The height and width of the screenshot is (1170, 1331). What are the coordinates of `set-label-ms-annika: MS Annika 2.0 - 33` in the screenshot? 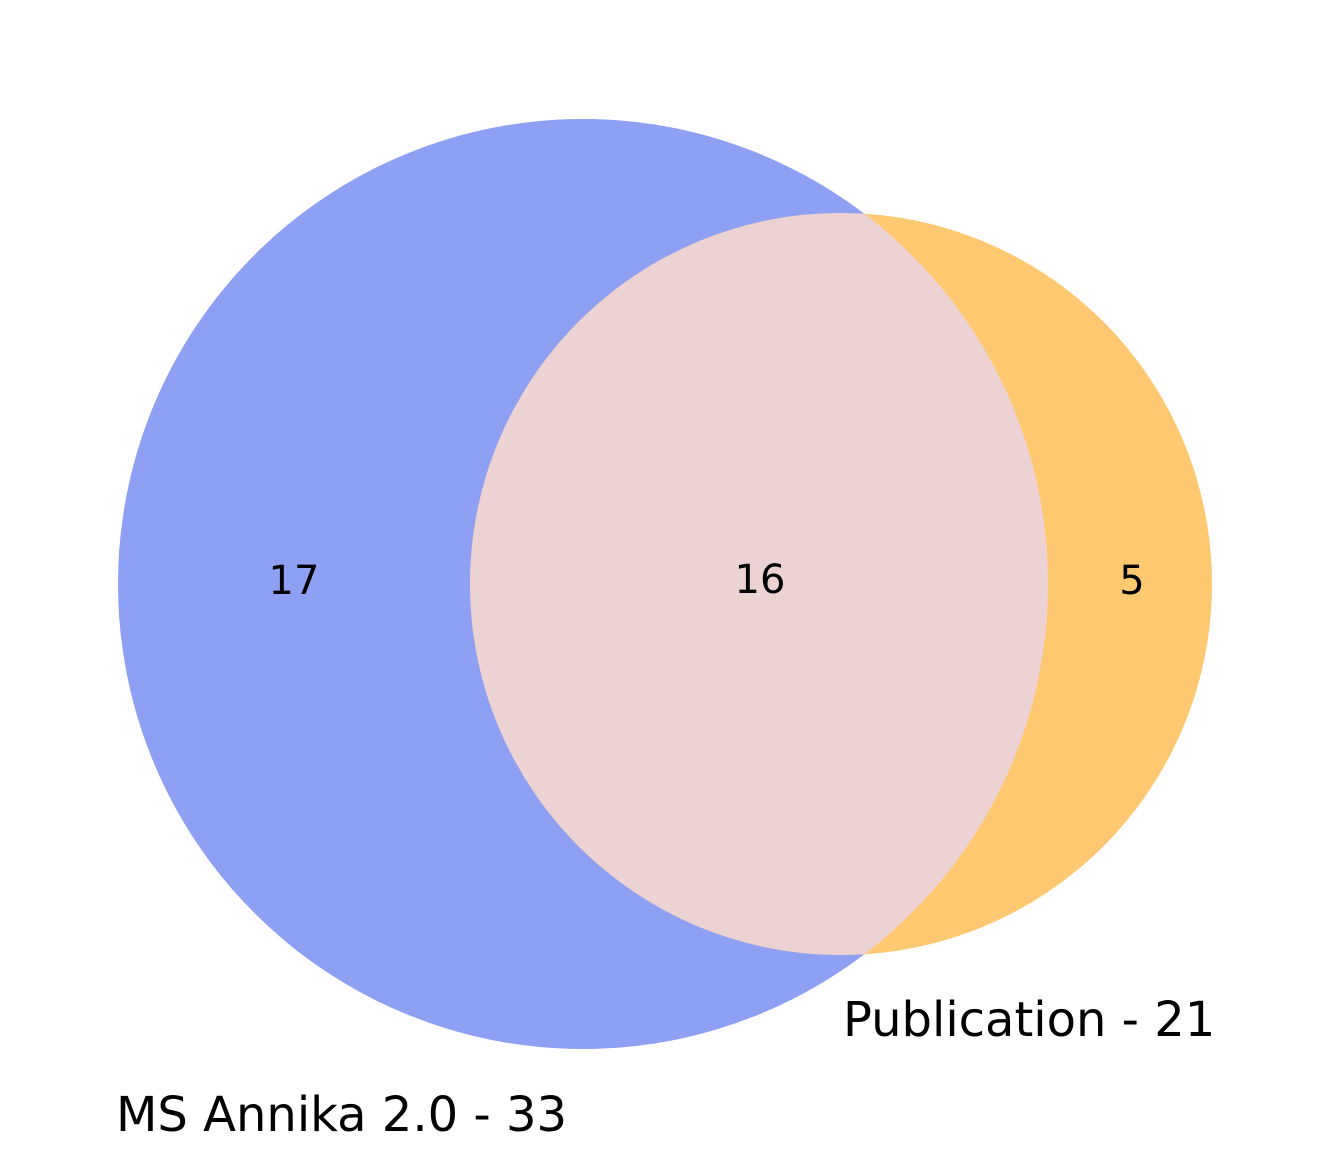 It's located at (341, 1115).